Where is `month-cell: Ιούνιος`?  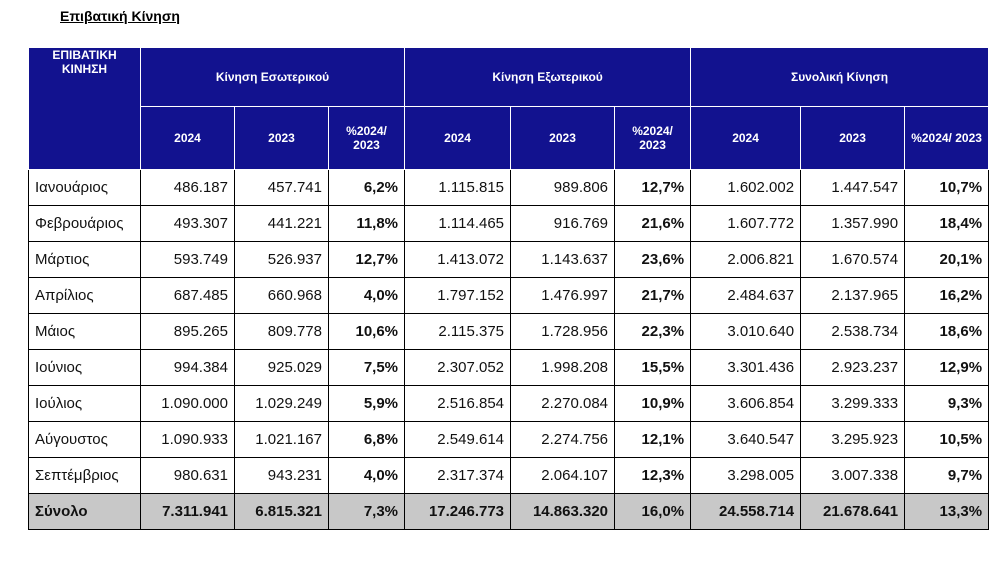
month-cell: Ιούνιος is located at coordinates (84, 367).